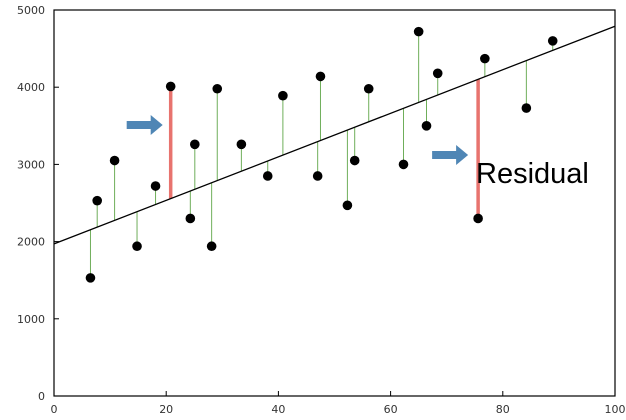 The width and height of the screenshot is (626, 420). What do you see at coordinates (31, 319) in the screenshot?
I see `y-tick-label: 1000` at bounding box center [31, 319].